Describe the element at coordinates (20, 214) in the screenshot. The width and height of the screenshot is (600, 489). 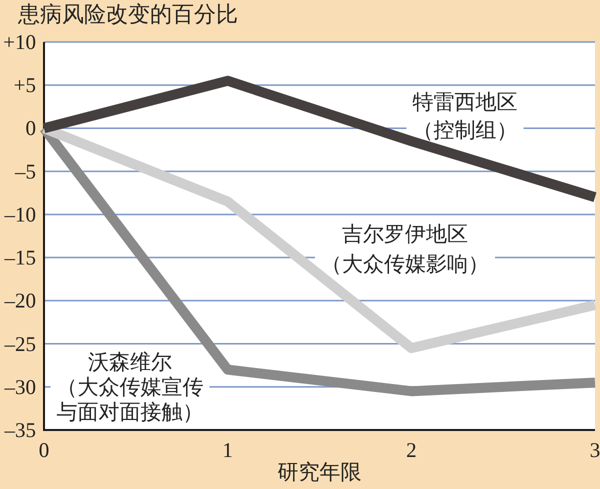
I see `y-tick-label: –10` at that location.